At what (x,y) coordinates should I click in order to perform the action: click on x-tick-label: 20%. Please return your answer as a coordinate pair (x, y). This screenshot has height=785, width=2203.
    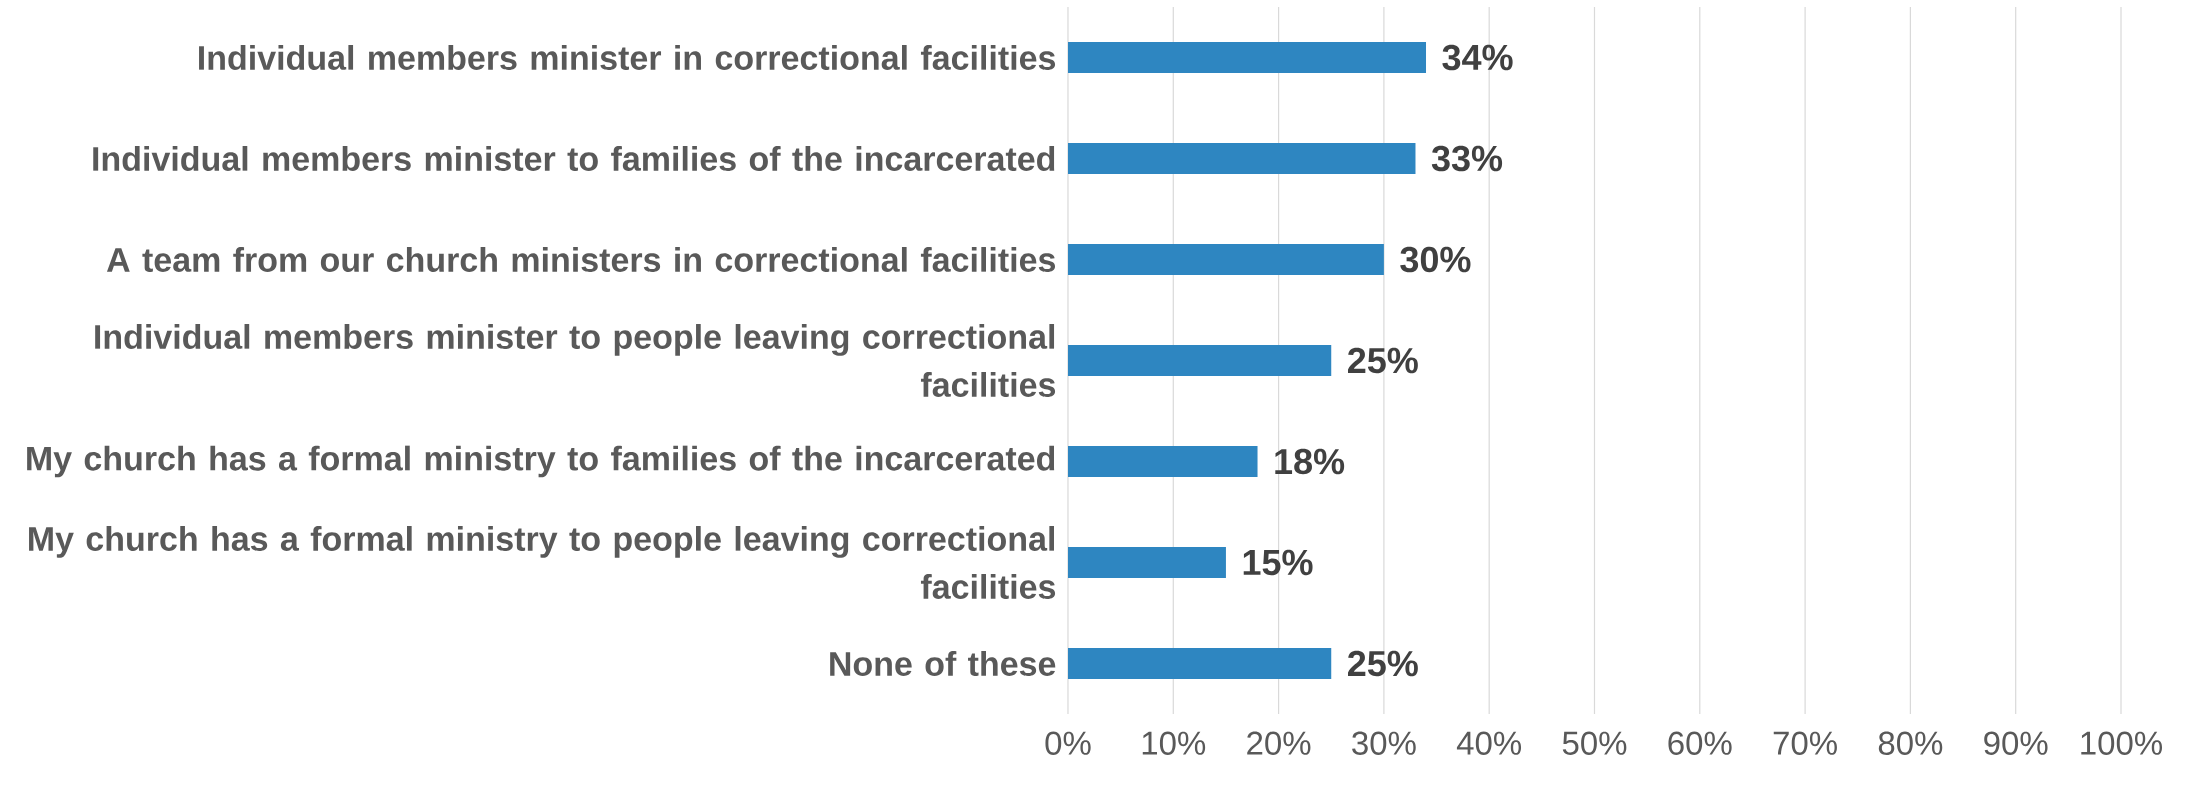
    Looking at the image, I should click on (1279, 743).